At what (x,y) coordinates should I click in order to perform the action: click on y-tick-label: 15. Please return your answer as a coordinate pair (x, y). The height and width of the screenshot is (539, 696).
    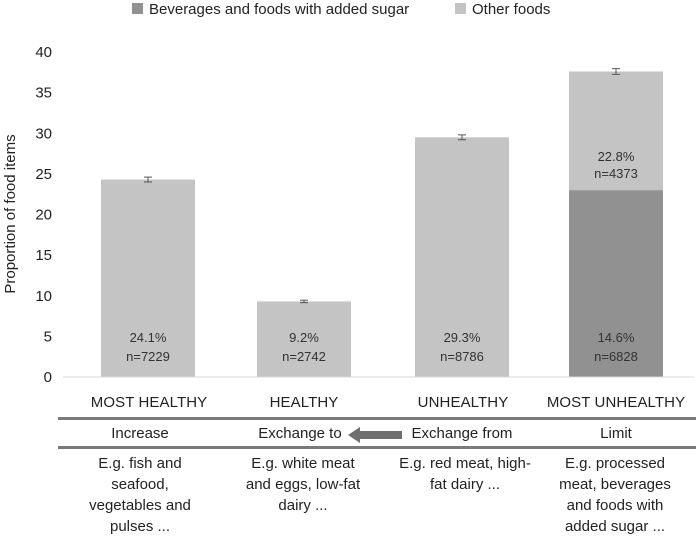
    Looking at the image, I should click on (43, 255).